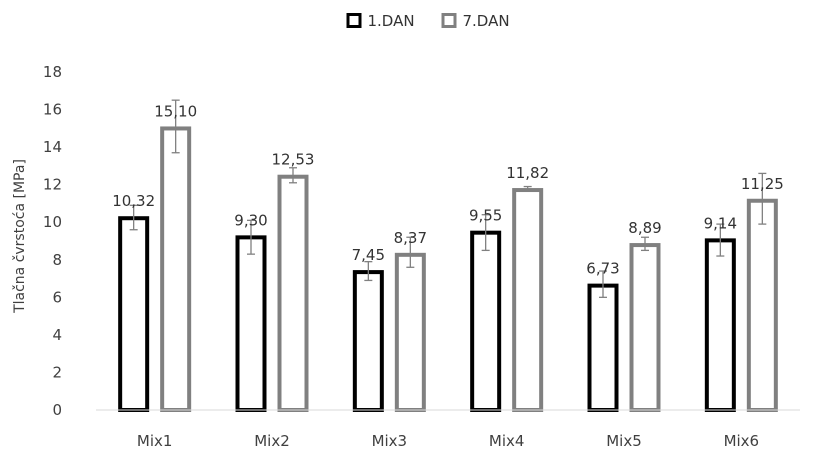 The width and height of the screenshot is (819, 453). I want to click on bar-7.DAN-Mix3, so click(410, 332).